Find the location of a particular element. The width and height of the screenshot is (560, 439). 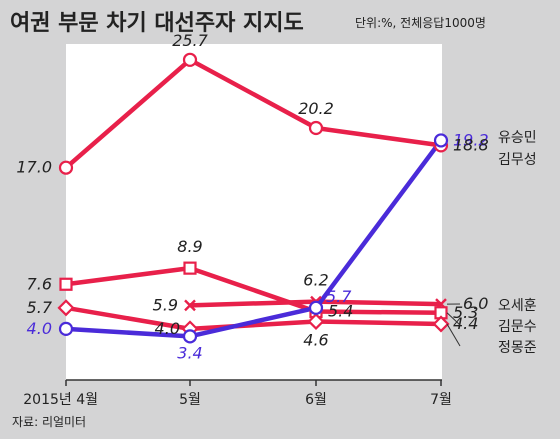

series-name-label: 오세훈 is located at coordinates (517, 306).